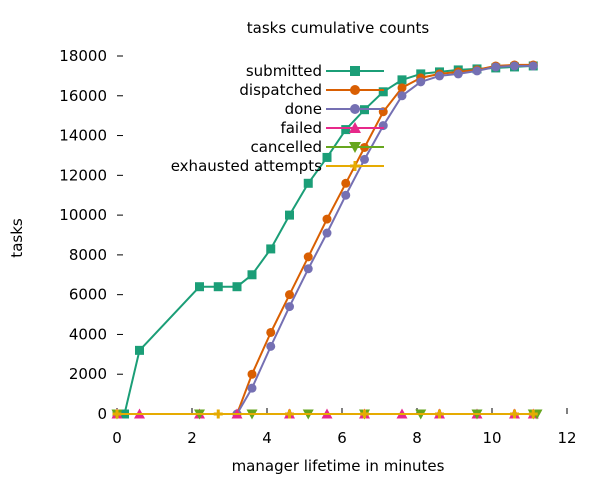 The width and height of the screenshot is (600, 480). I want to click on y-tick-label: 12000, so click(83, 175).